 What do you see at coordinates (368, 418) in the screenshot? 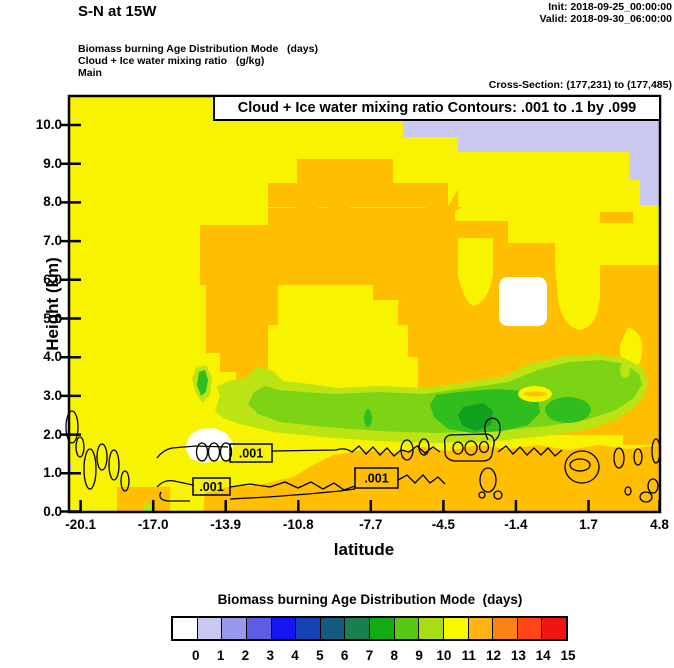
I see `green-dot` at bounding box center [368, 418].